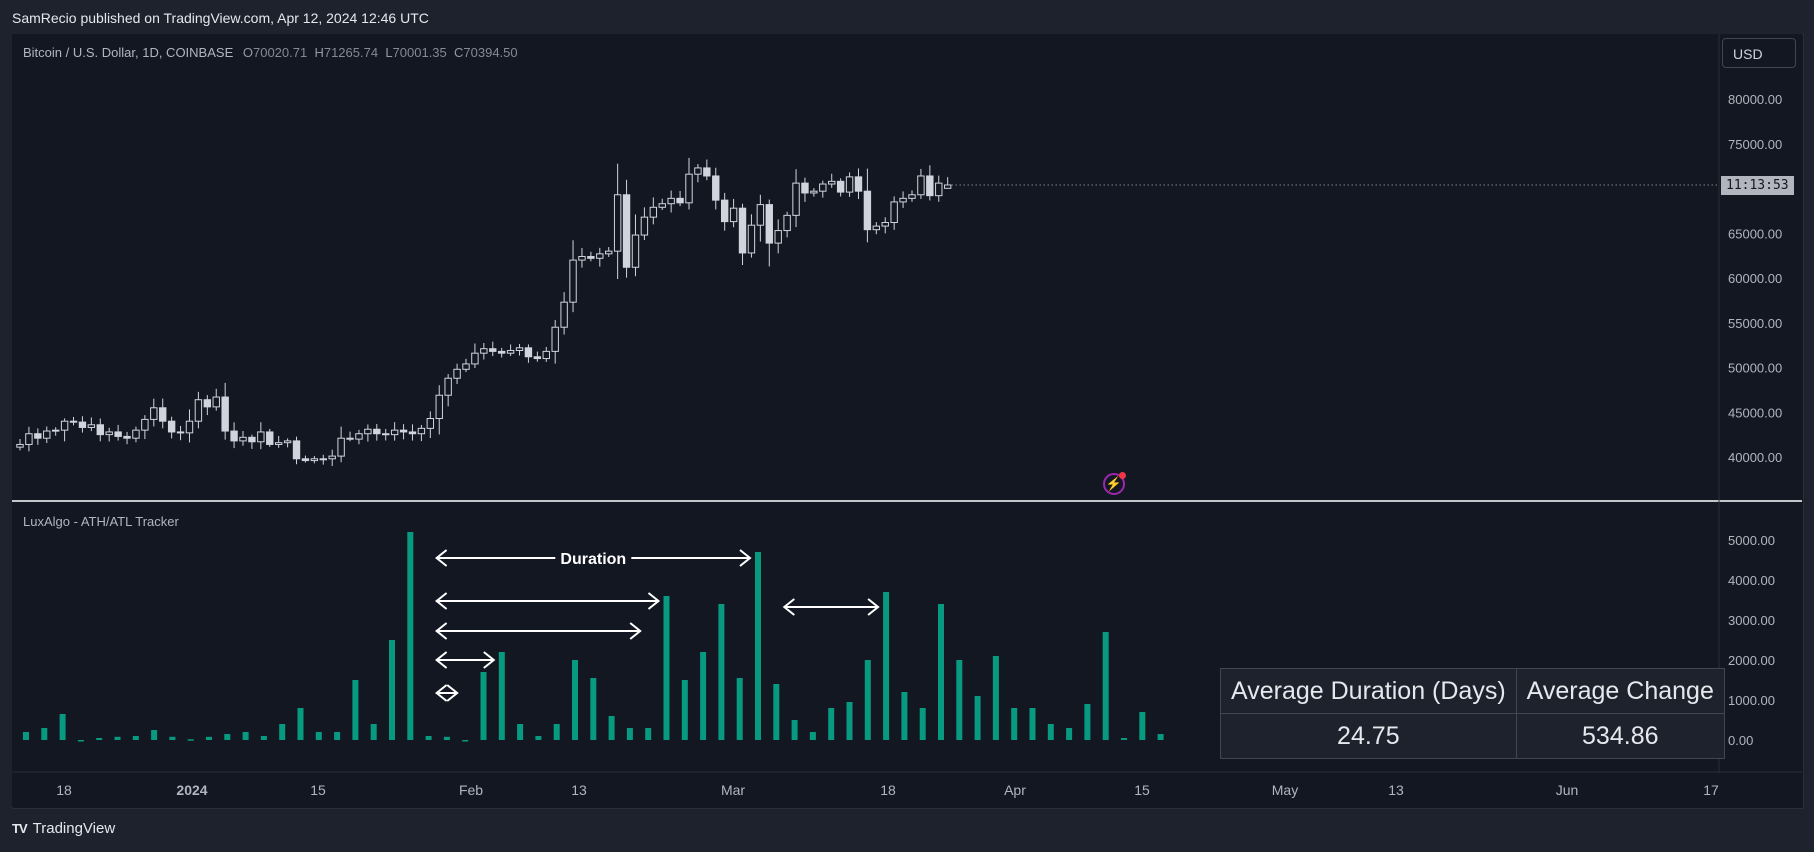  Describe the element at coordinates (490, 52) in the screenshot. I see `ohlc-close: 70394.50` at that location.